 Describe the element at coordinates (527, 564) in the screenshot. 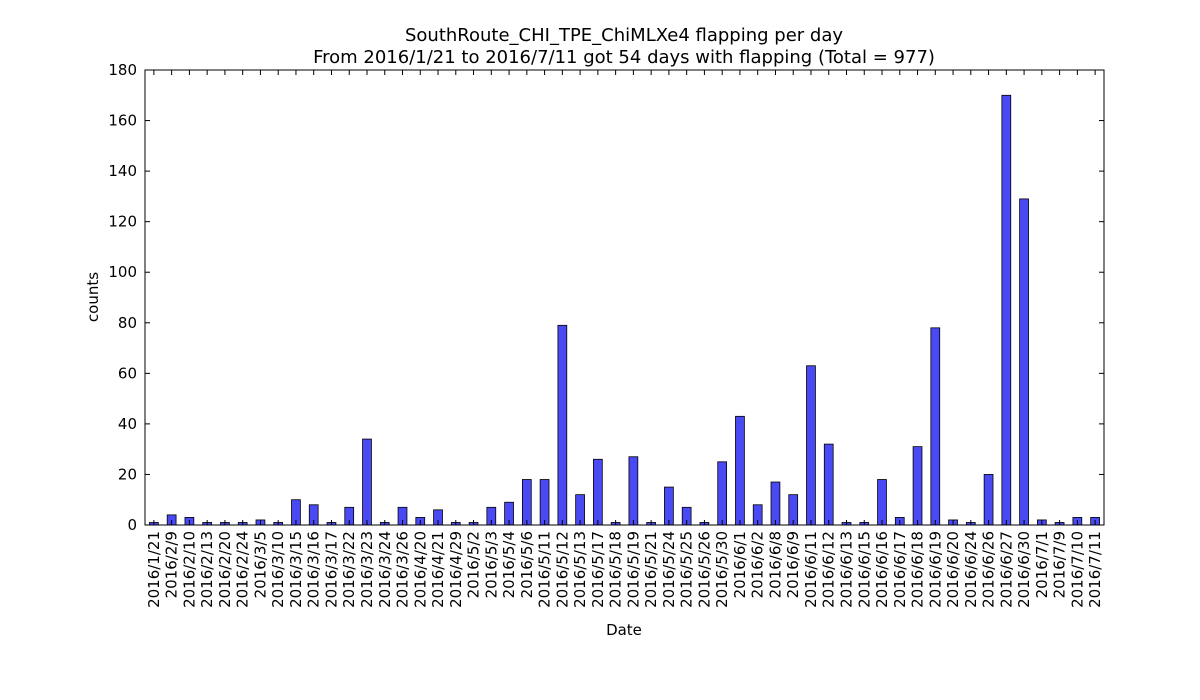

I see `x-tick-label: 2016/5/6` at that location.